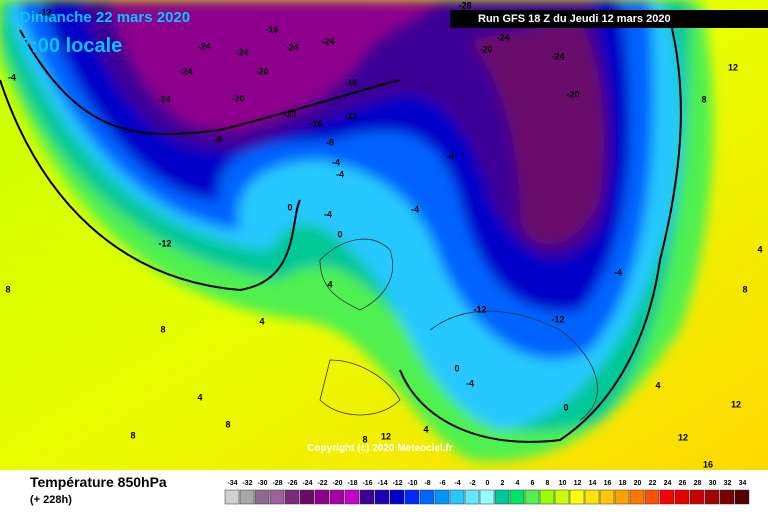 The height and width of the screenshot is (512, 768). I want to click on legend-label: -32, so click(247, 483).